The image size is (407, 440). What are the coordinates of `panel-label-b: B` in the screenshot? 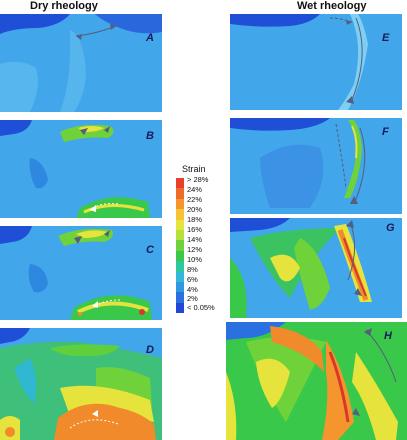 It's located at (150, 136).